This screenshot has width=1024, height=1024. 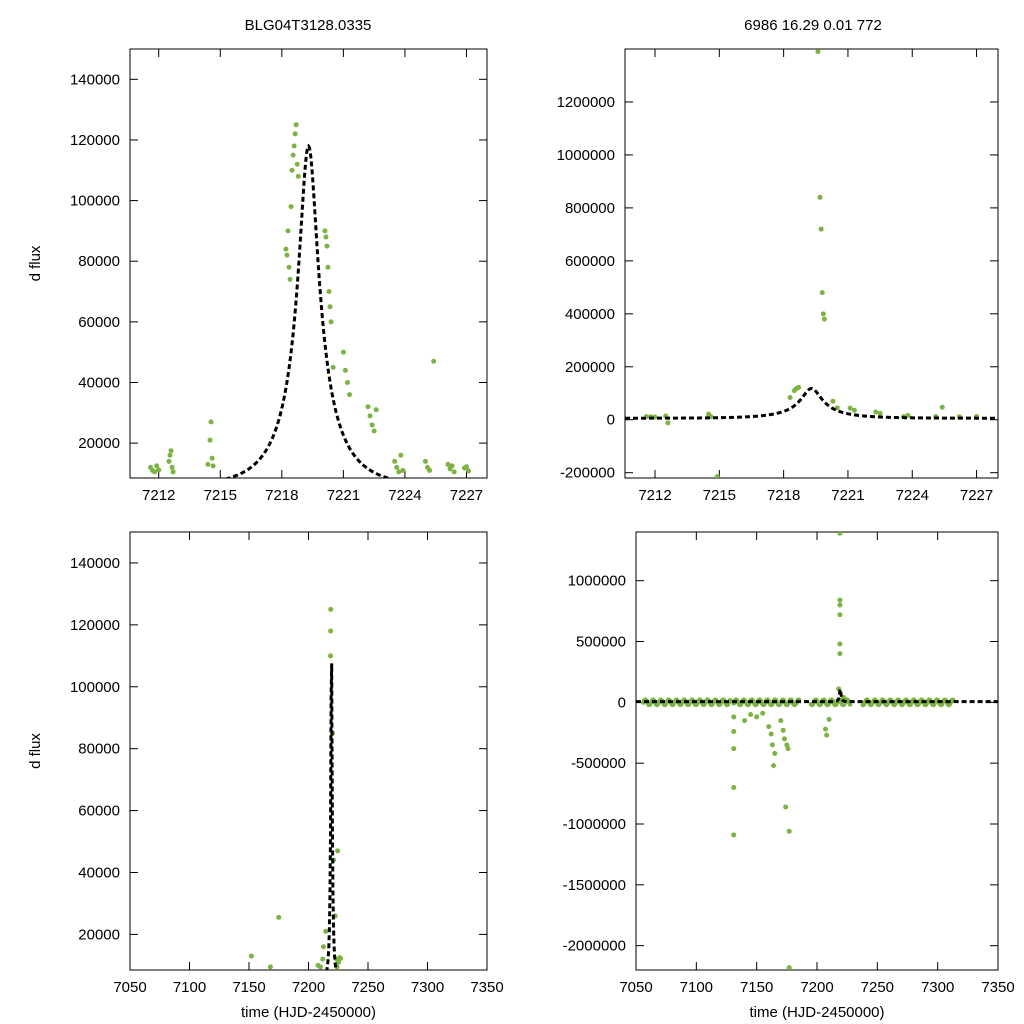 What do you see at coordinates (594, 885) in the screenshot?
I see `y-tick-label: -1500000` at bounding box center [594, 885].